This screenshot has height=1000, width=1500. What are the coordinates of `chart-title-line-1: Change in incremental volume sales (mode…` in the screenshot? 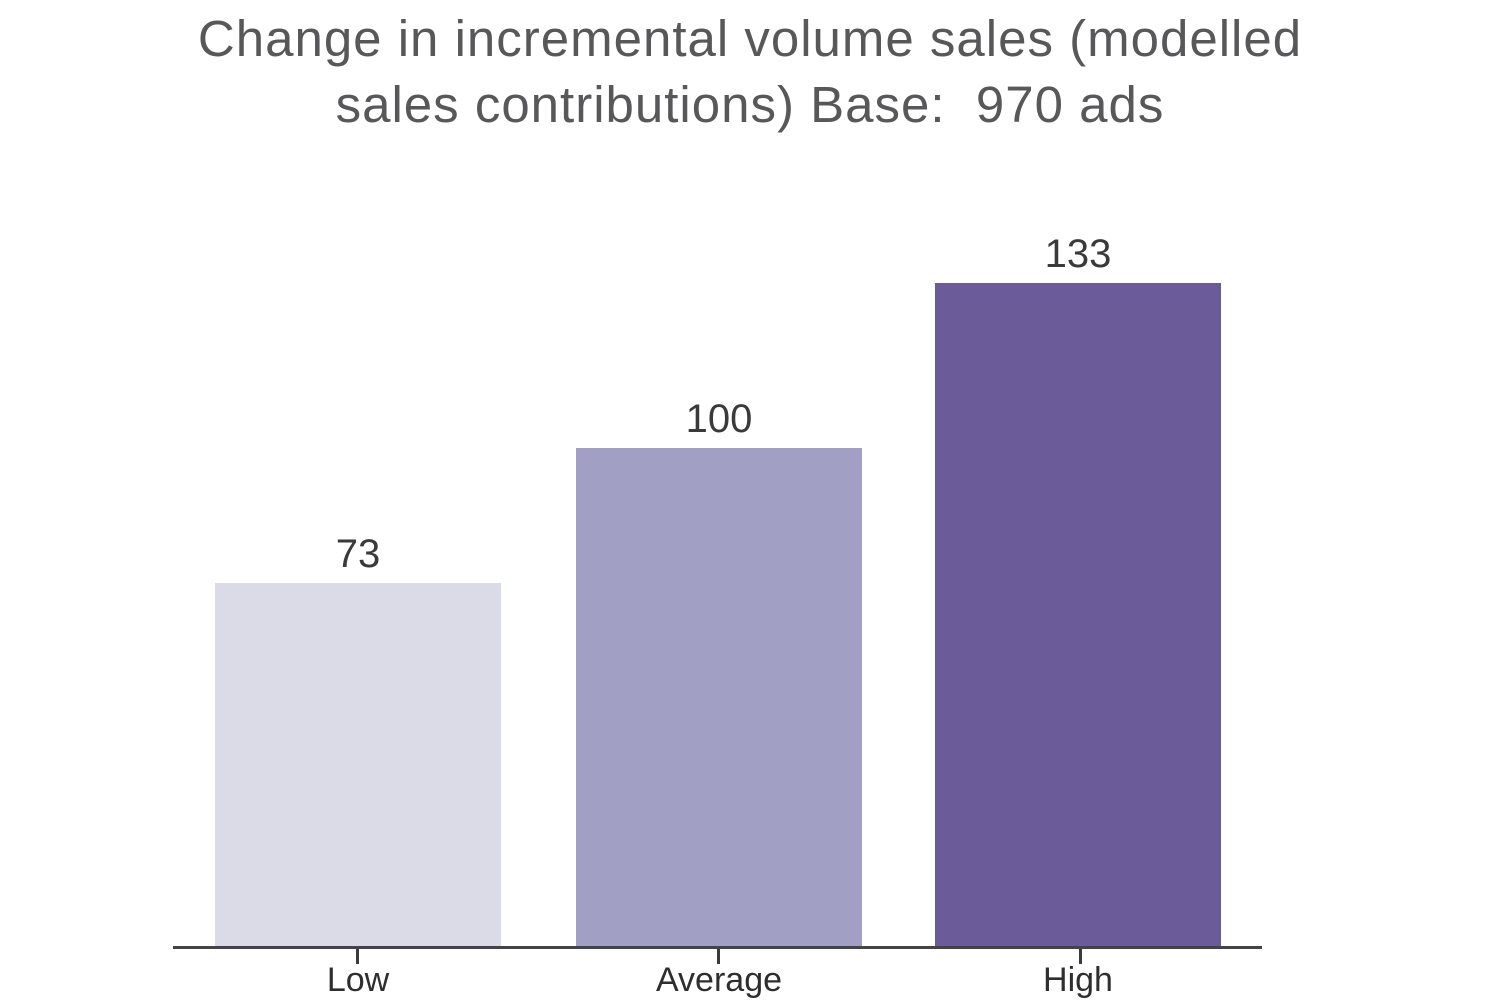 It's located at (750, 38).